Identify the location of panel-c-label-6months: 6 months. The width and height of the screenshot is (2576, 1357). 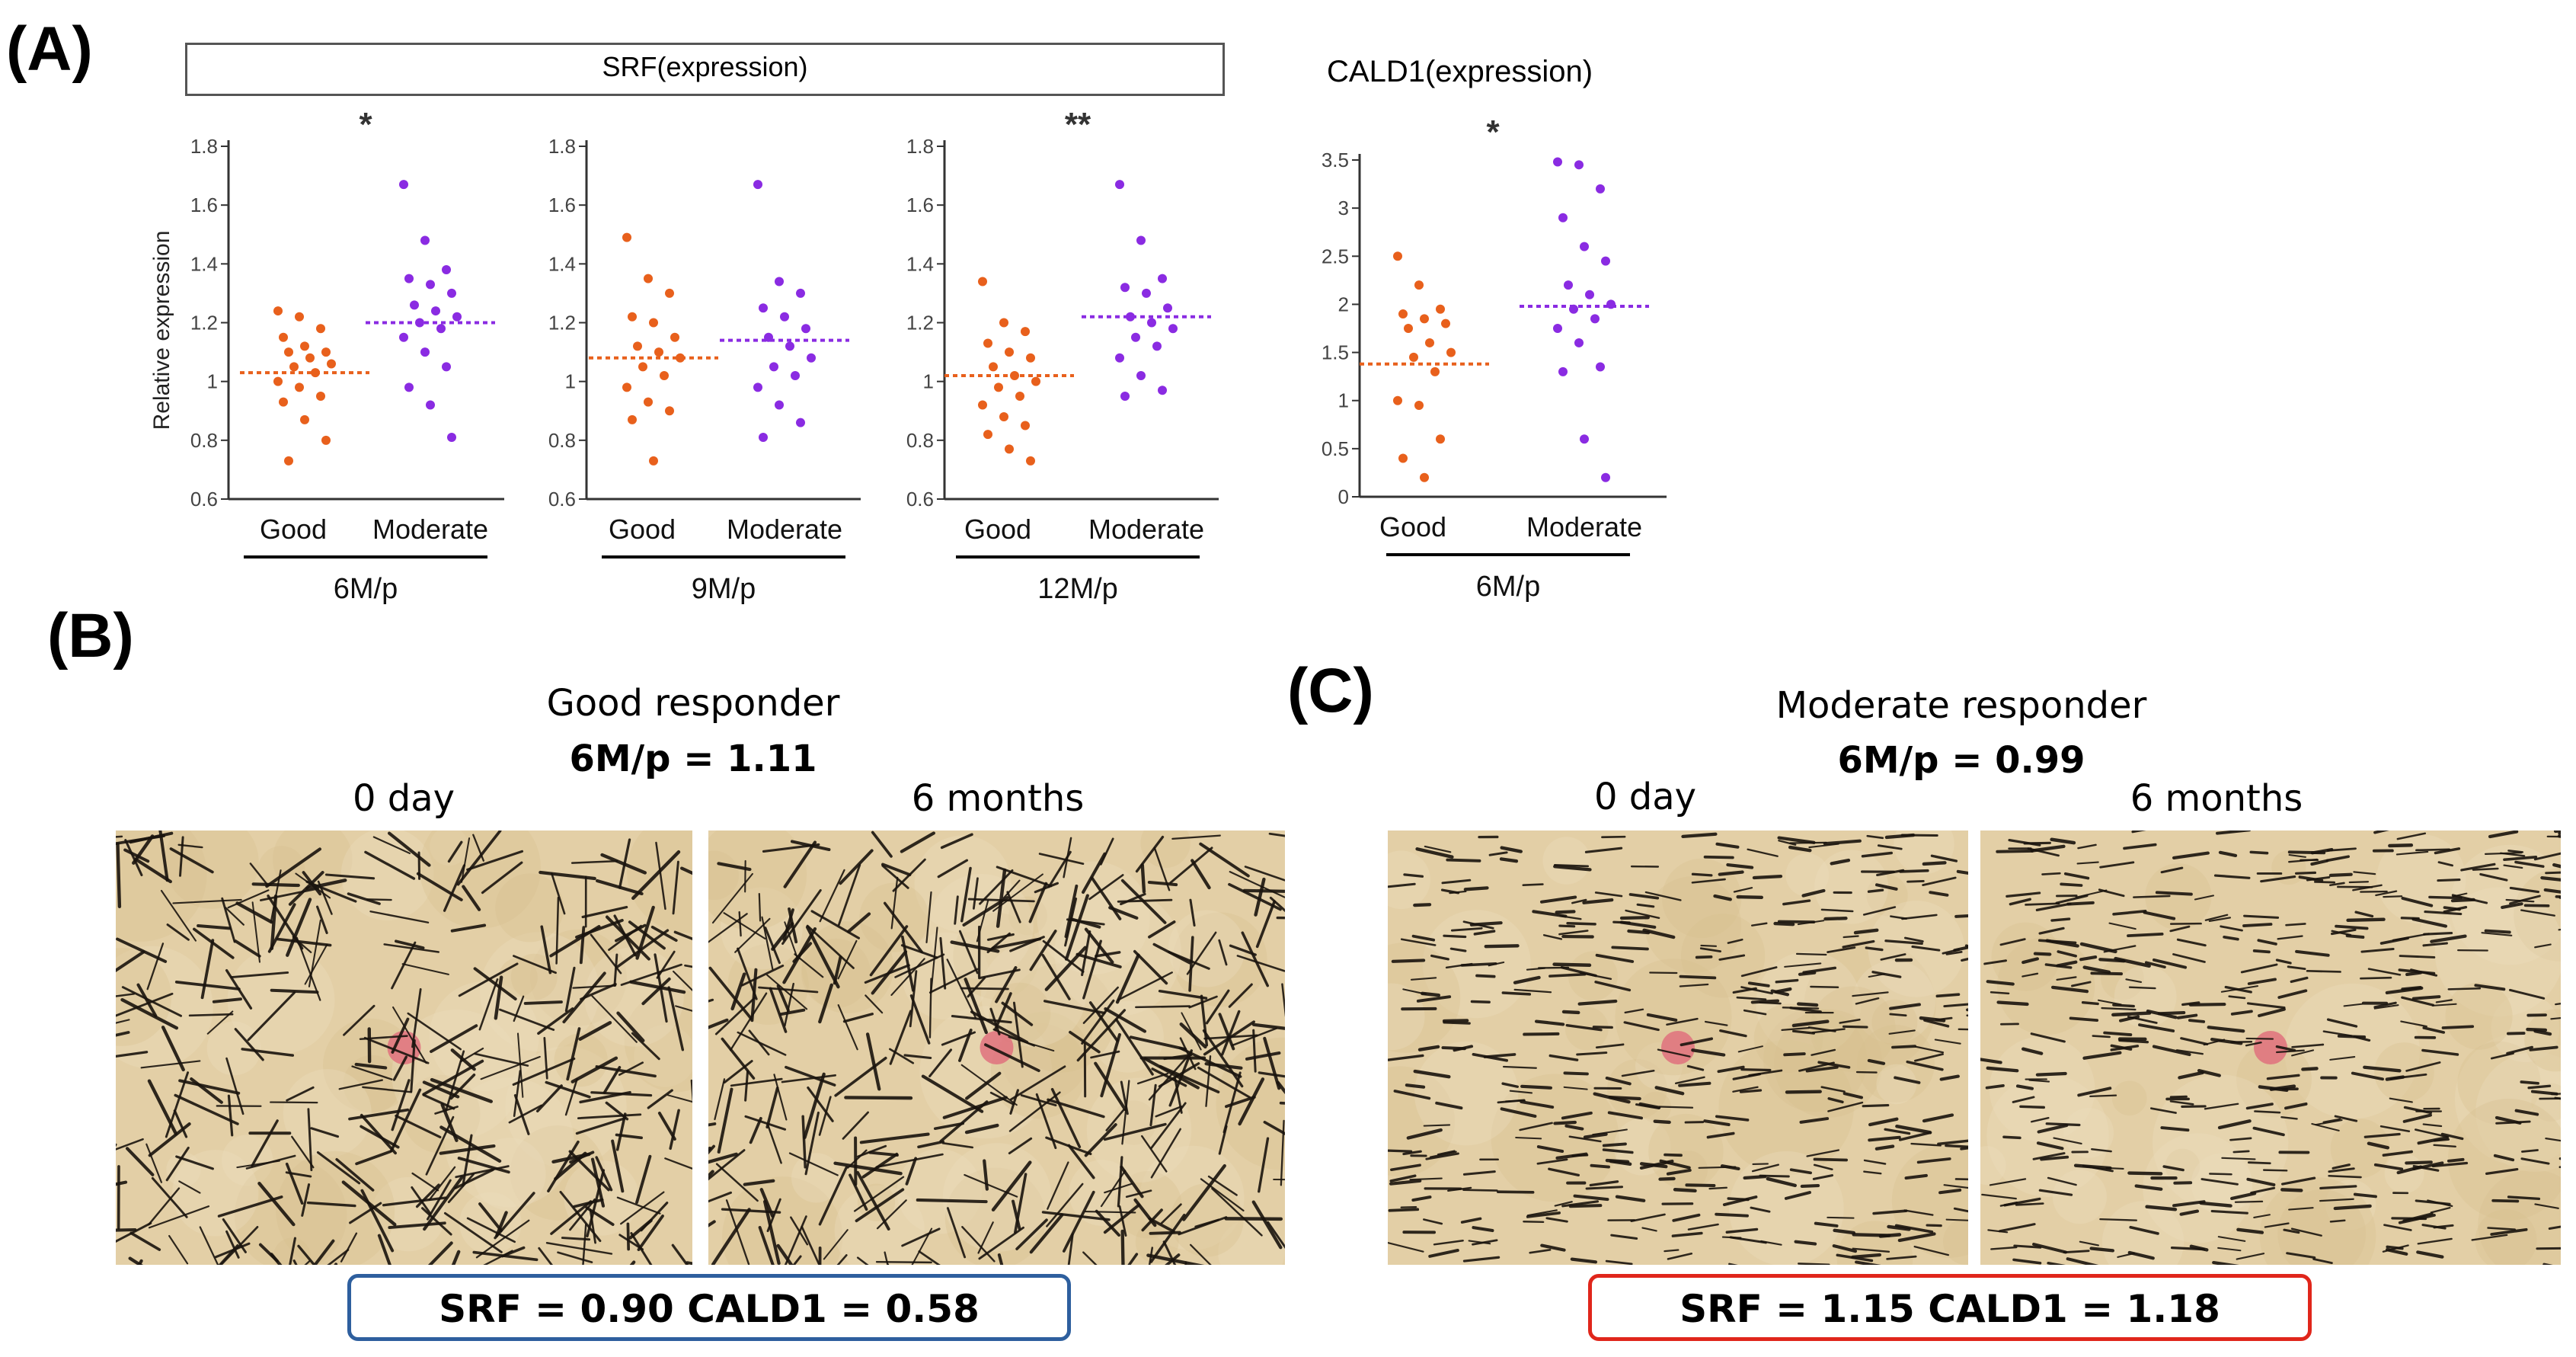
(2217, 798).